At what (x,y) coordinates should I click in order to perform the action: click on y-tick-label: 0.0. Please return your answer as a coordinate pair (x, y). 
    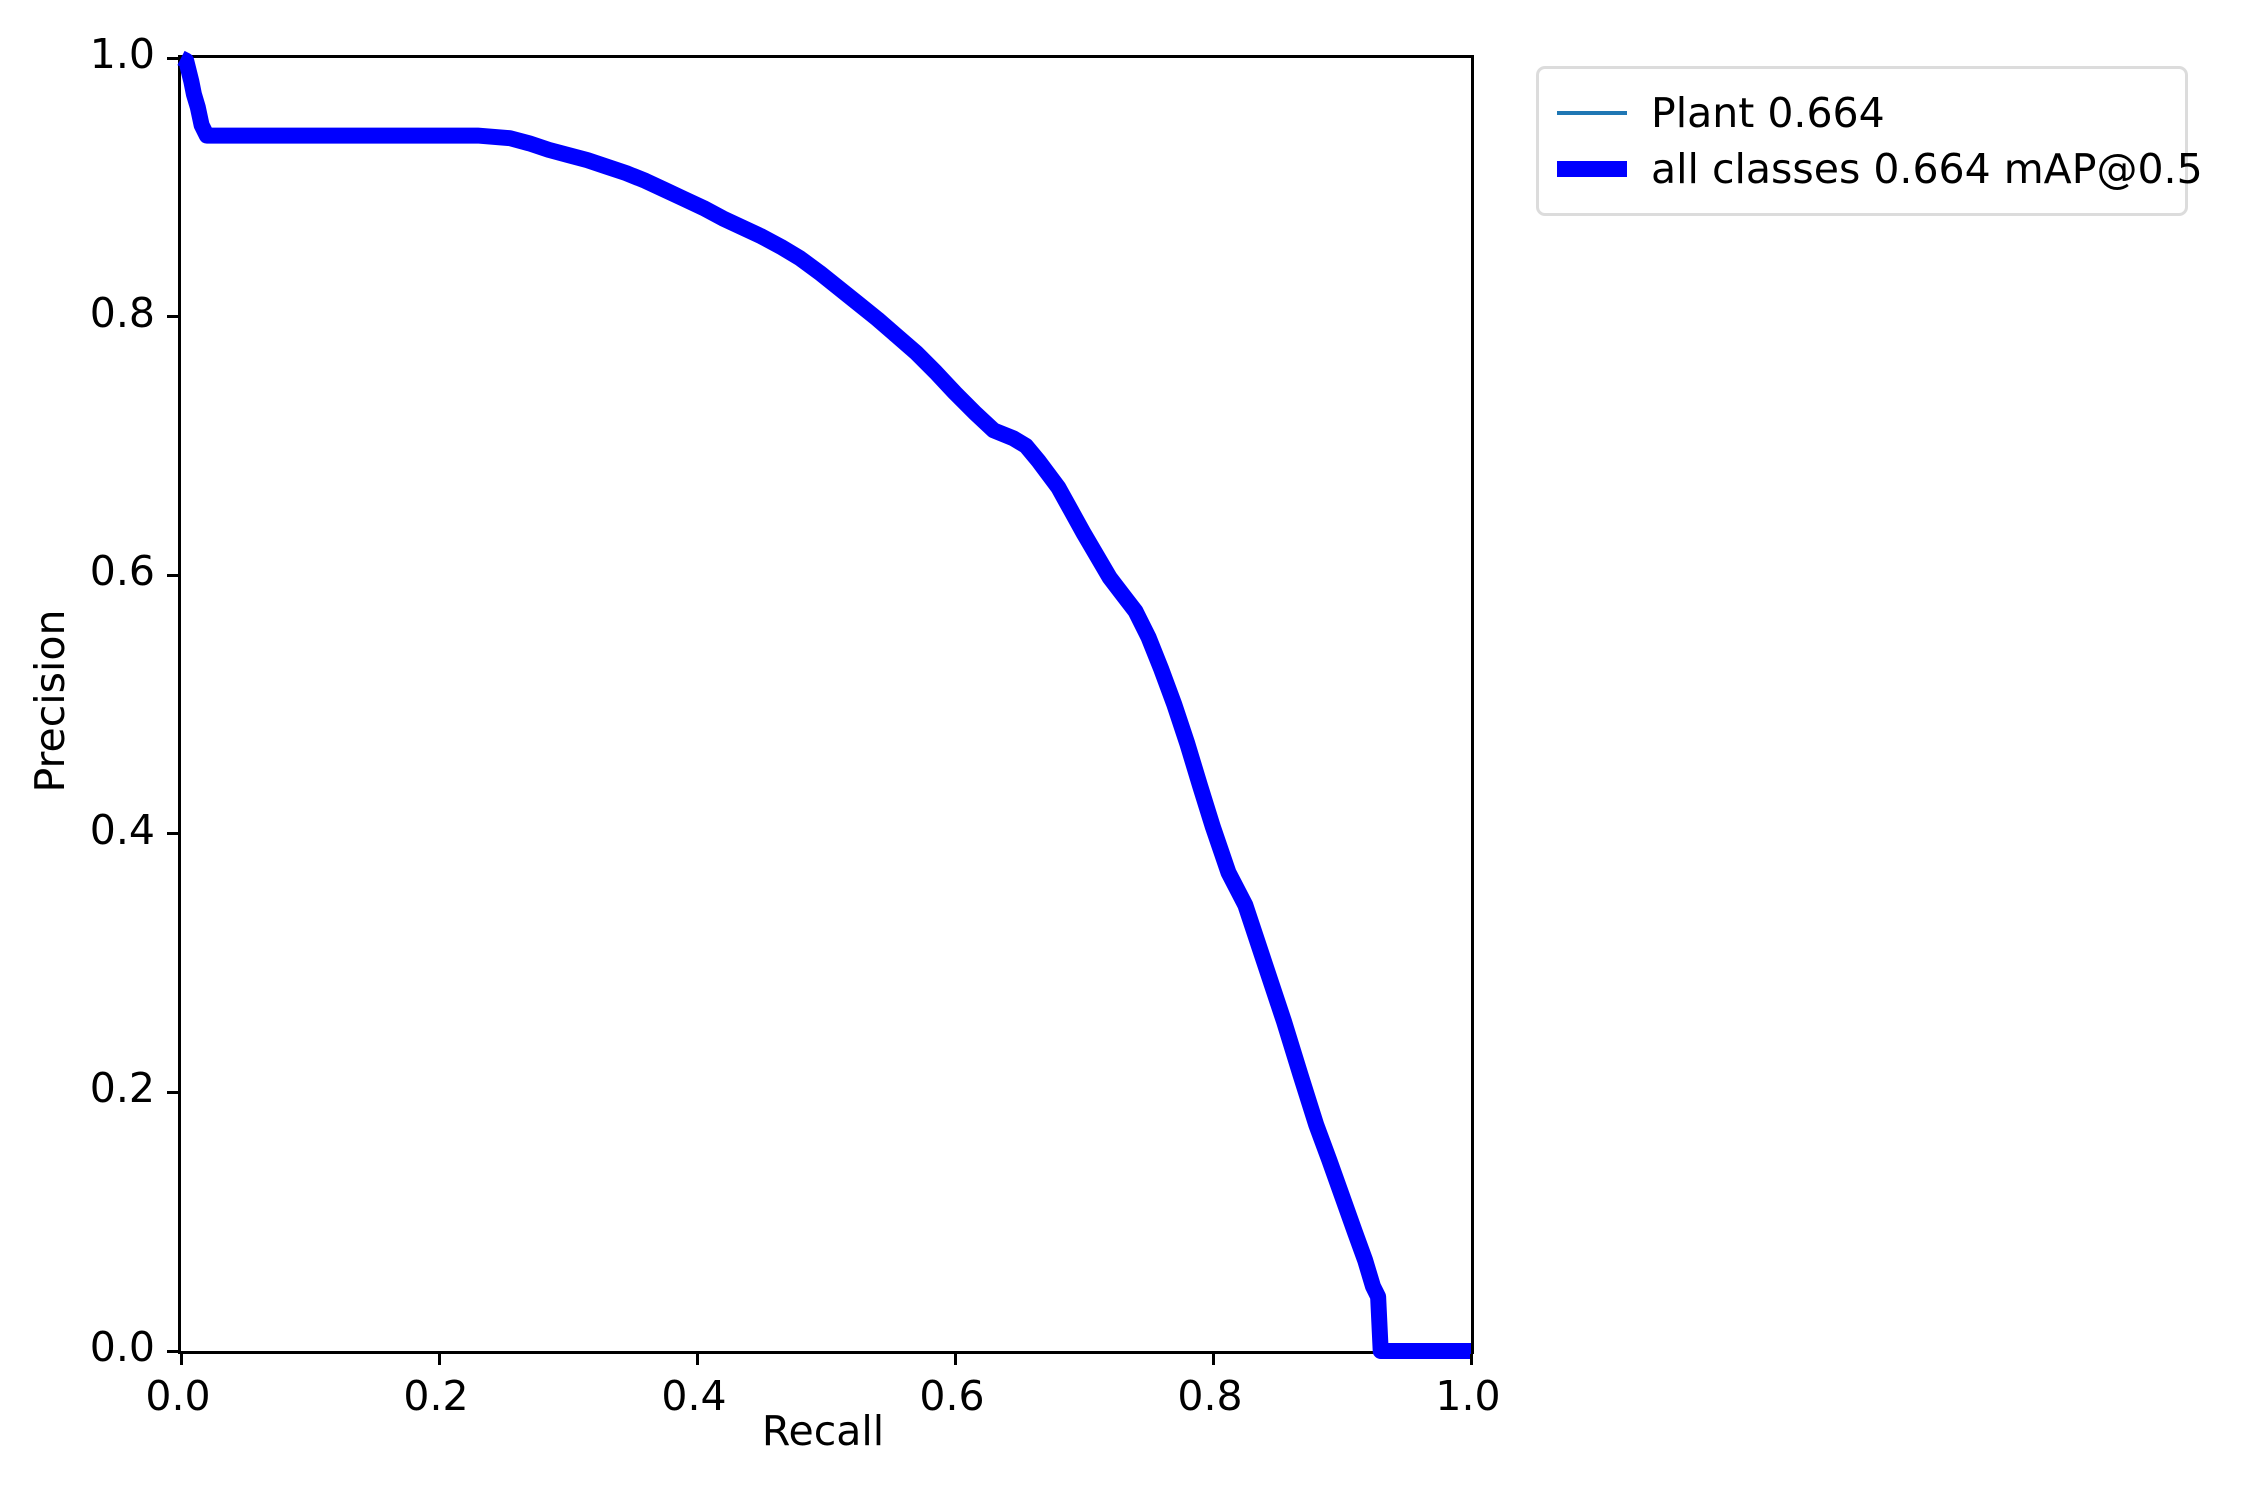
    Looking at the image, I should click on (122, 1347).